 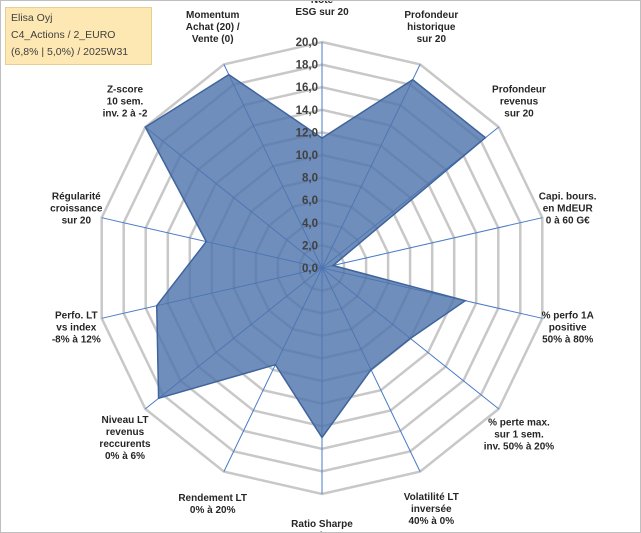 What do you see at coordinates (307, 133) in the screenshot?
I see `tick-label-6: 12,0` at bounding box center [307, 133].